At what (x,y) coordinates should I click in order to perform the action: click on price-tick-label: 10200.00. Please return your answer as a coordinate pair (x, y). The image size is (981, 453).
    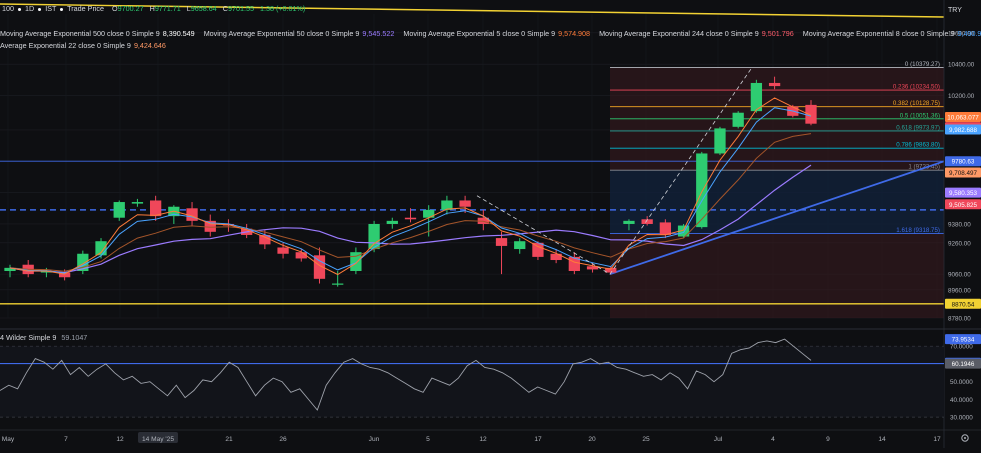
    Looking at the image, I should click on (961, 96).